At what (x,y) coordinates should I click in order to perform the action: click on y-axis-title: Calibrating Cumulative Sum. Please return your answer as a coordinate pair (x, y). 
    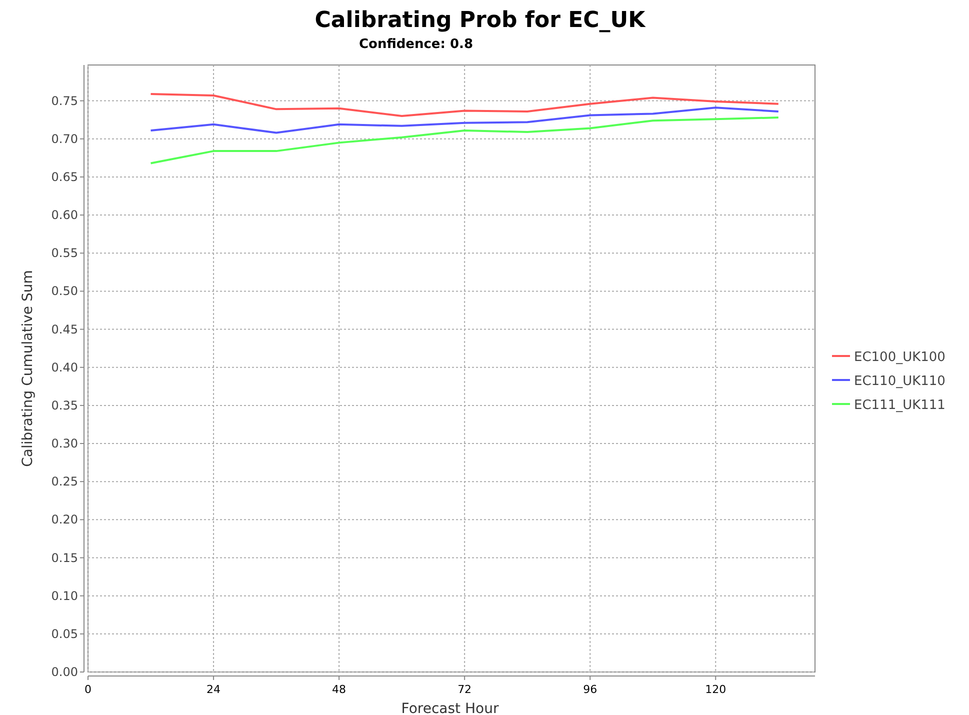
    Looking at the image, I should click on (28, 368).